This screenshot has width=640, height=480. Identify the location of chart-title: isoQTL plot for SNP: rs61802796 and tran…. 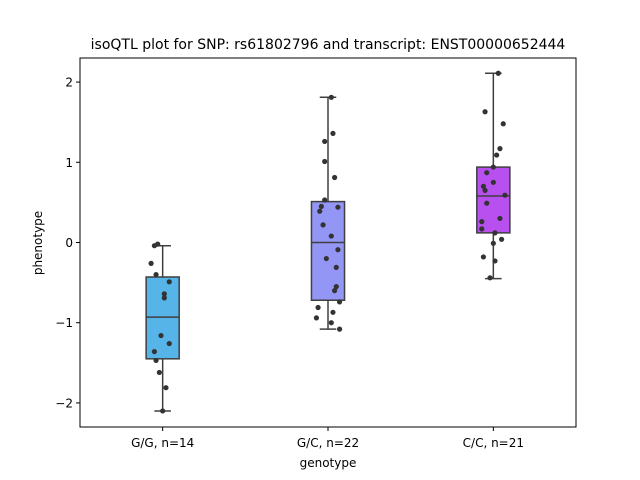
(328, 45).